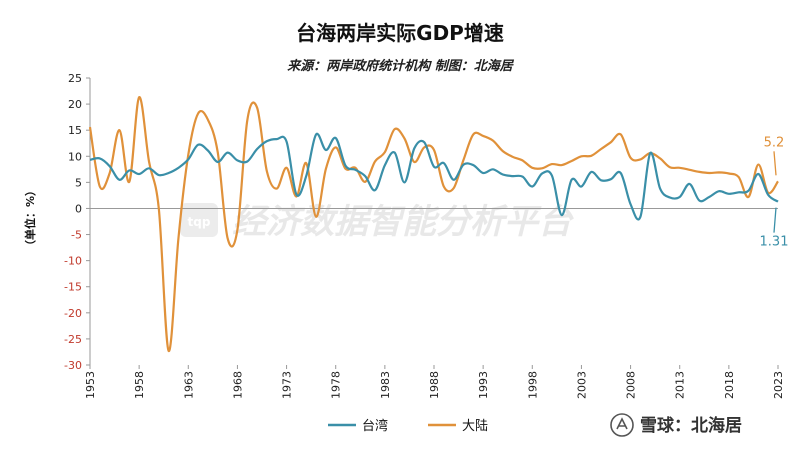 Image resolution: width=800 pixels, height=449 pixels. Describe the element at coordinates (73, 287) in the screenshot. I see `y-tick-label: -15` at that location.